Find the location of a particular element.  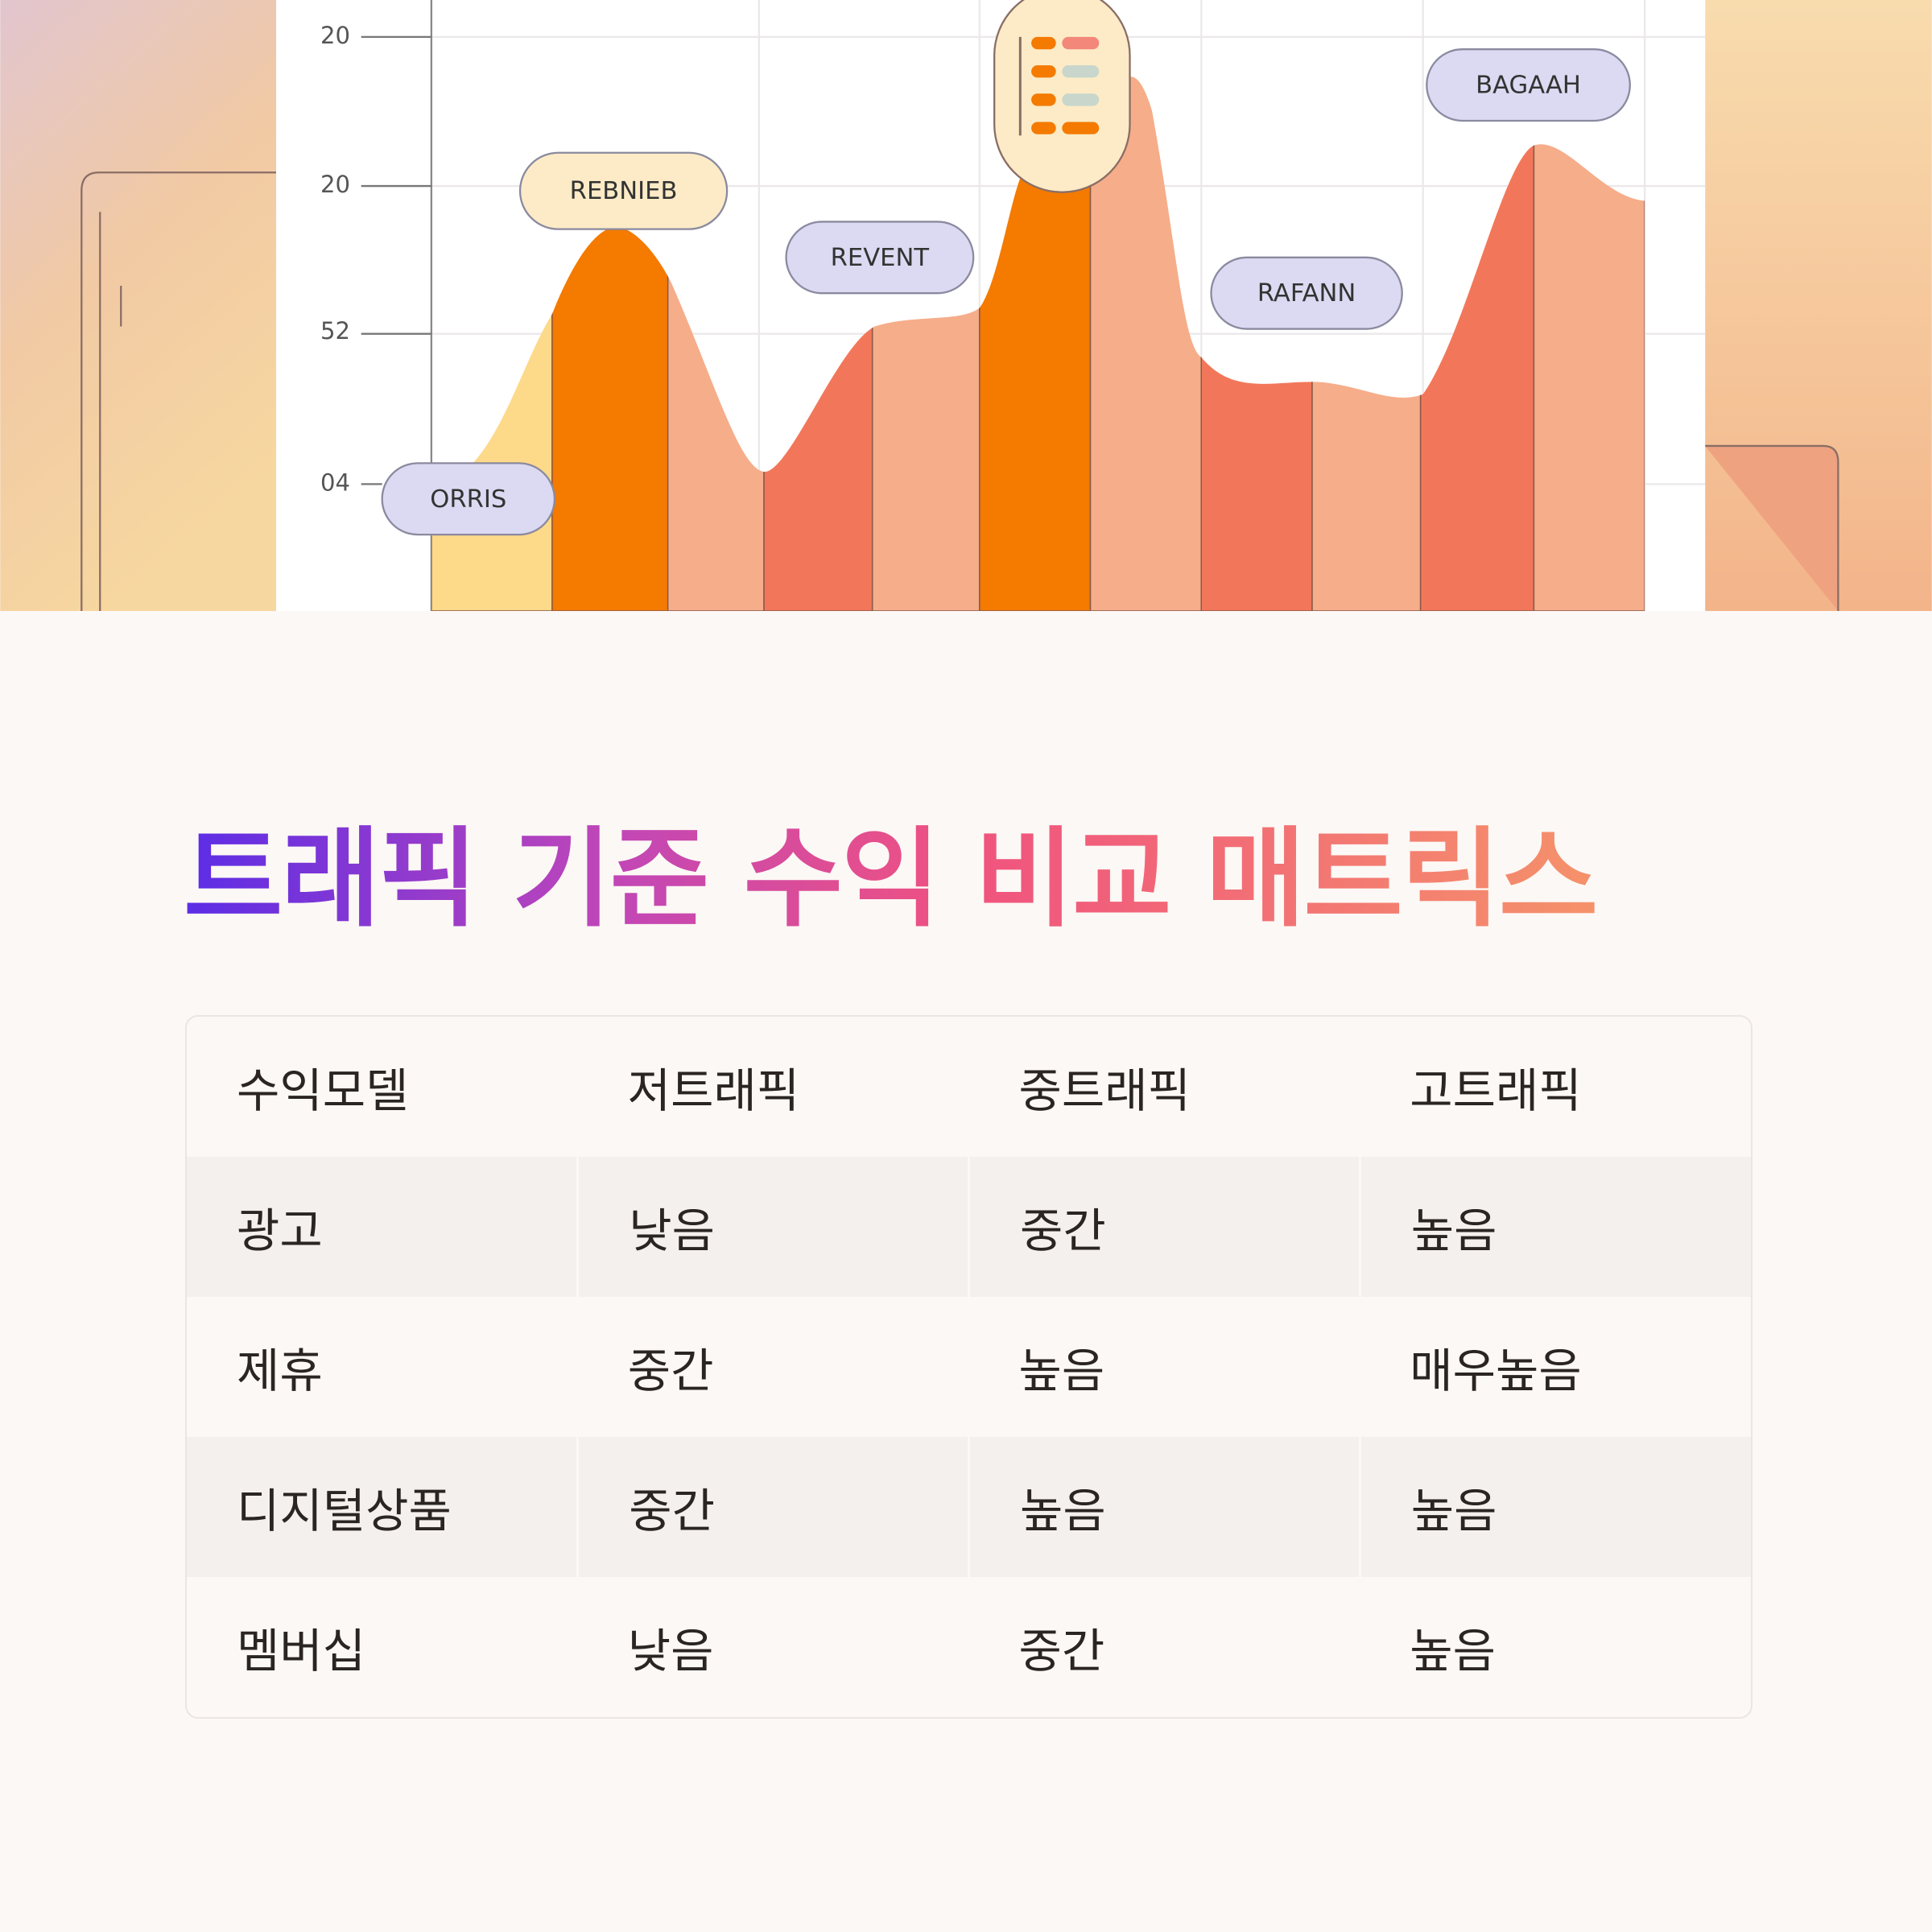

table-cell: 광고 is located at coordinates (382, 1227).